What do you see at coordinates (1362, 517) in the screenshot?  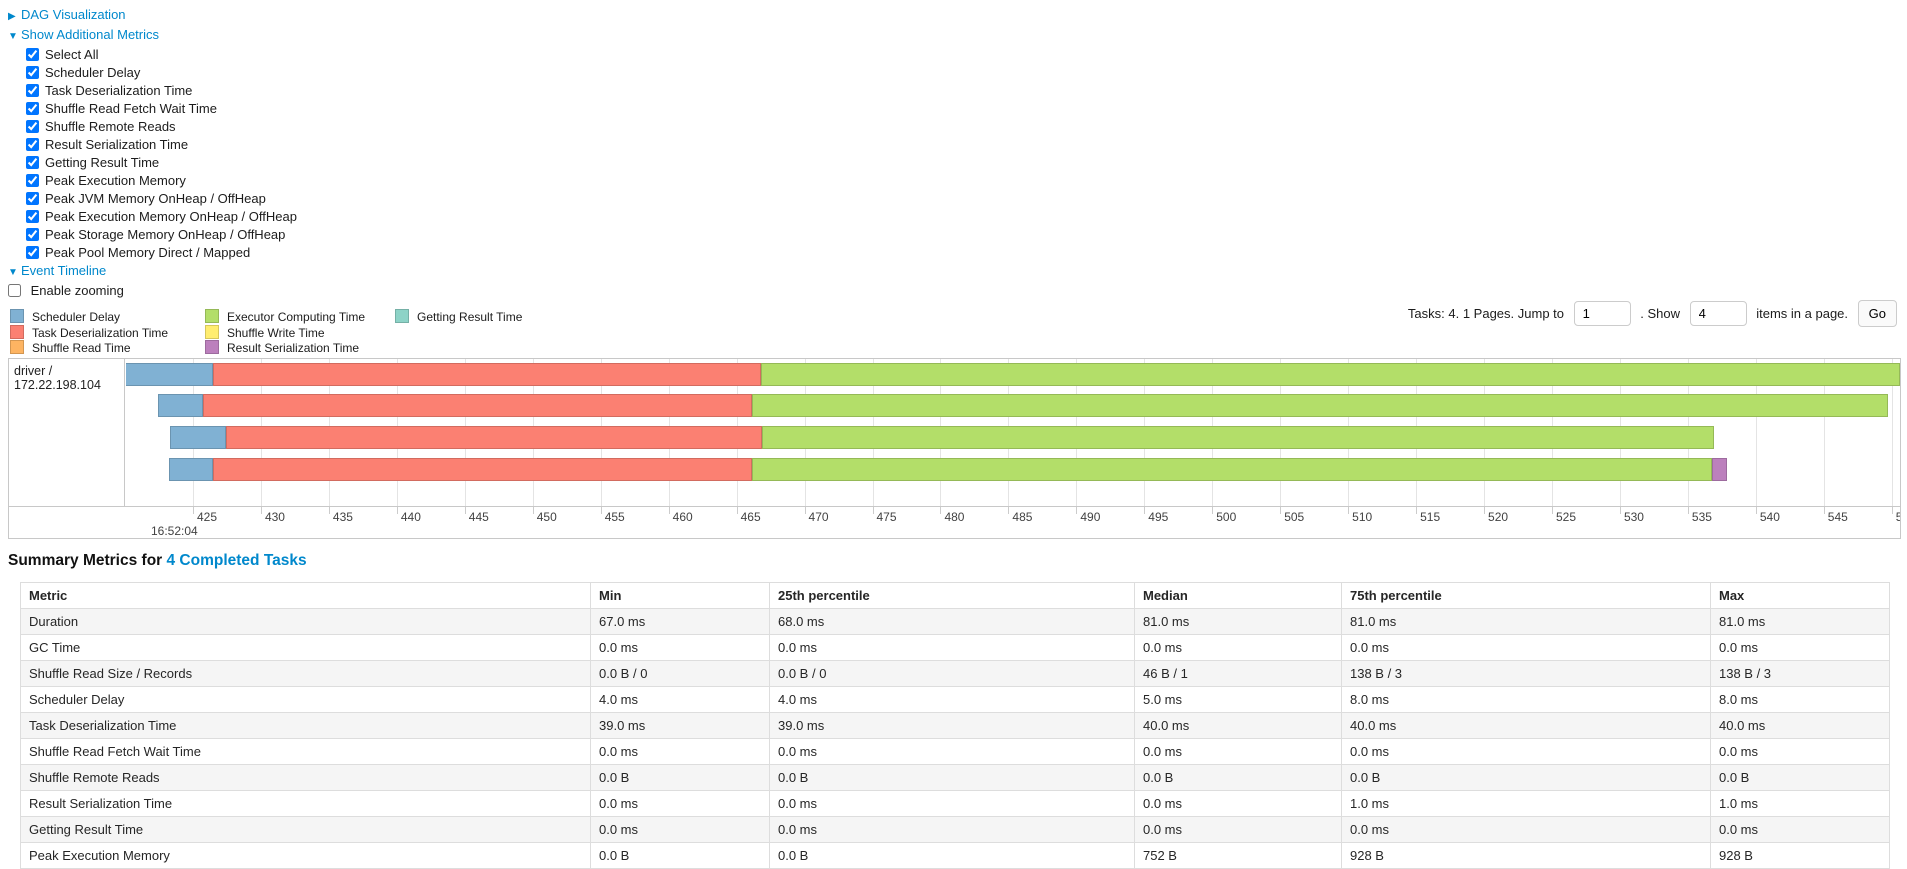 I see `axis-tick-label: 510` at bounding box center [1362, 517].